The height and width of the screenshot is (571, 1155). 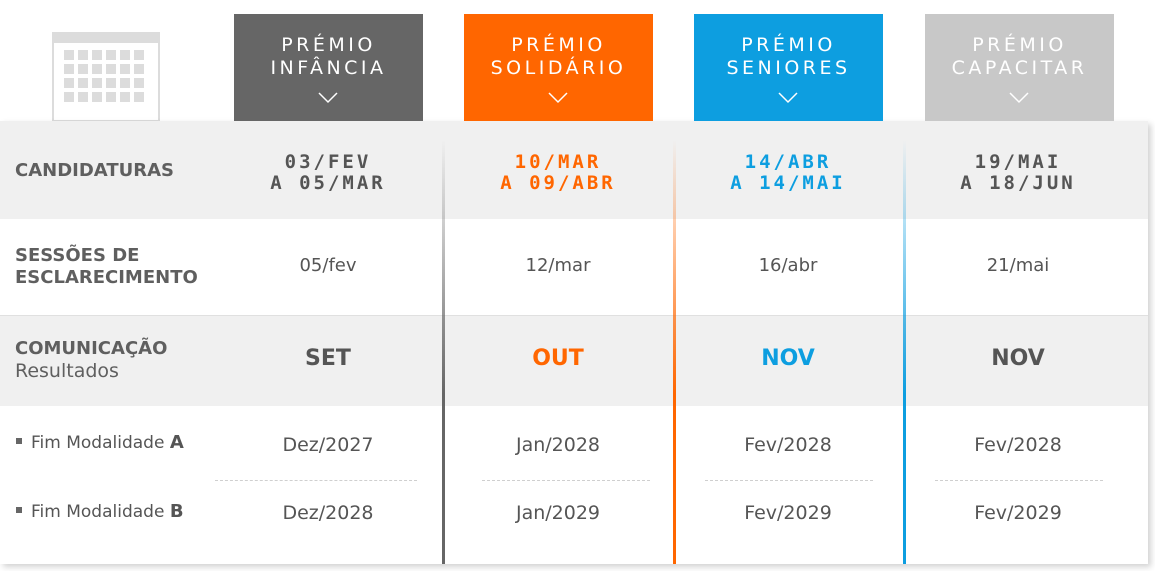 What do you see at coordinates (788, 445) in the screenshot?
I see `modalidade-a-seniores: Fev/2028` at bounding box center [788, 445].